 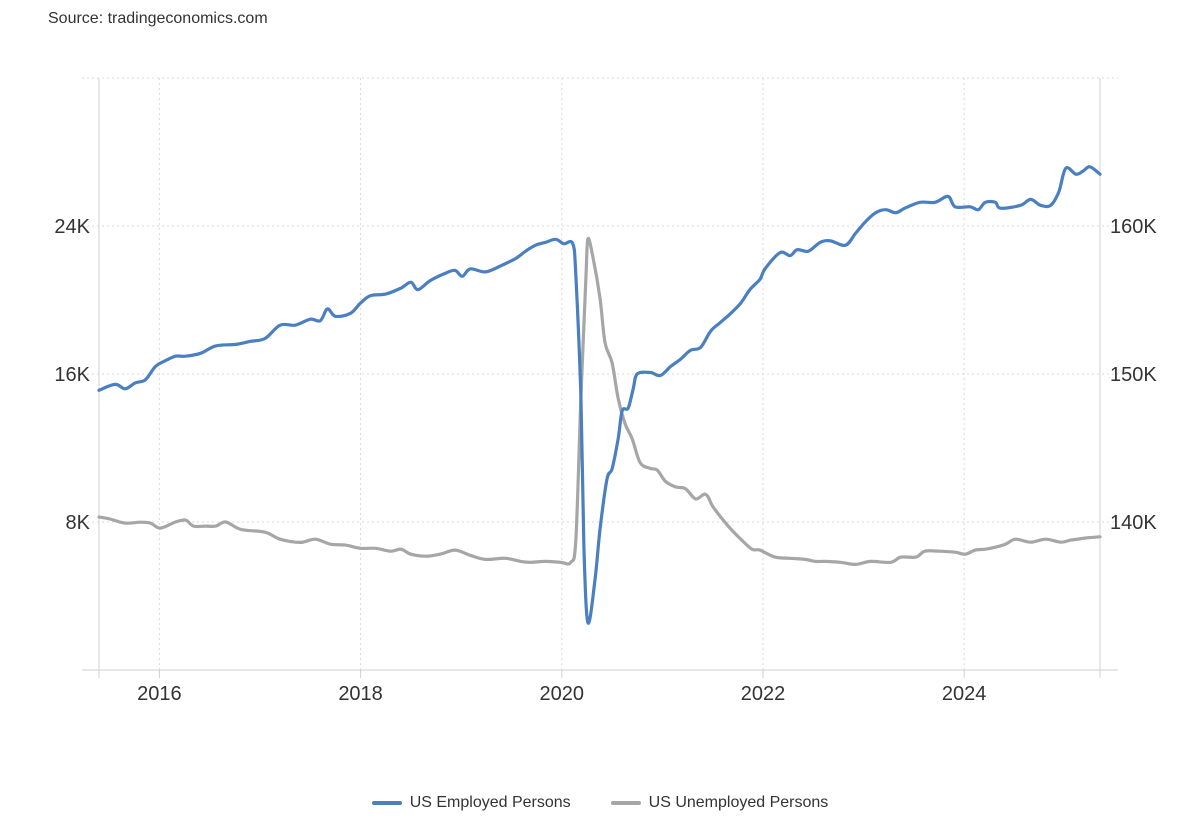 I want to click on x-tick-label: 2020, so click(x=562, y=694).